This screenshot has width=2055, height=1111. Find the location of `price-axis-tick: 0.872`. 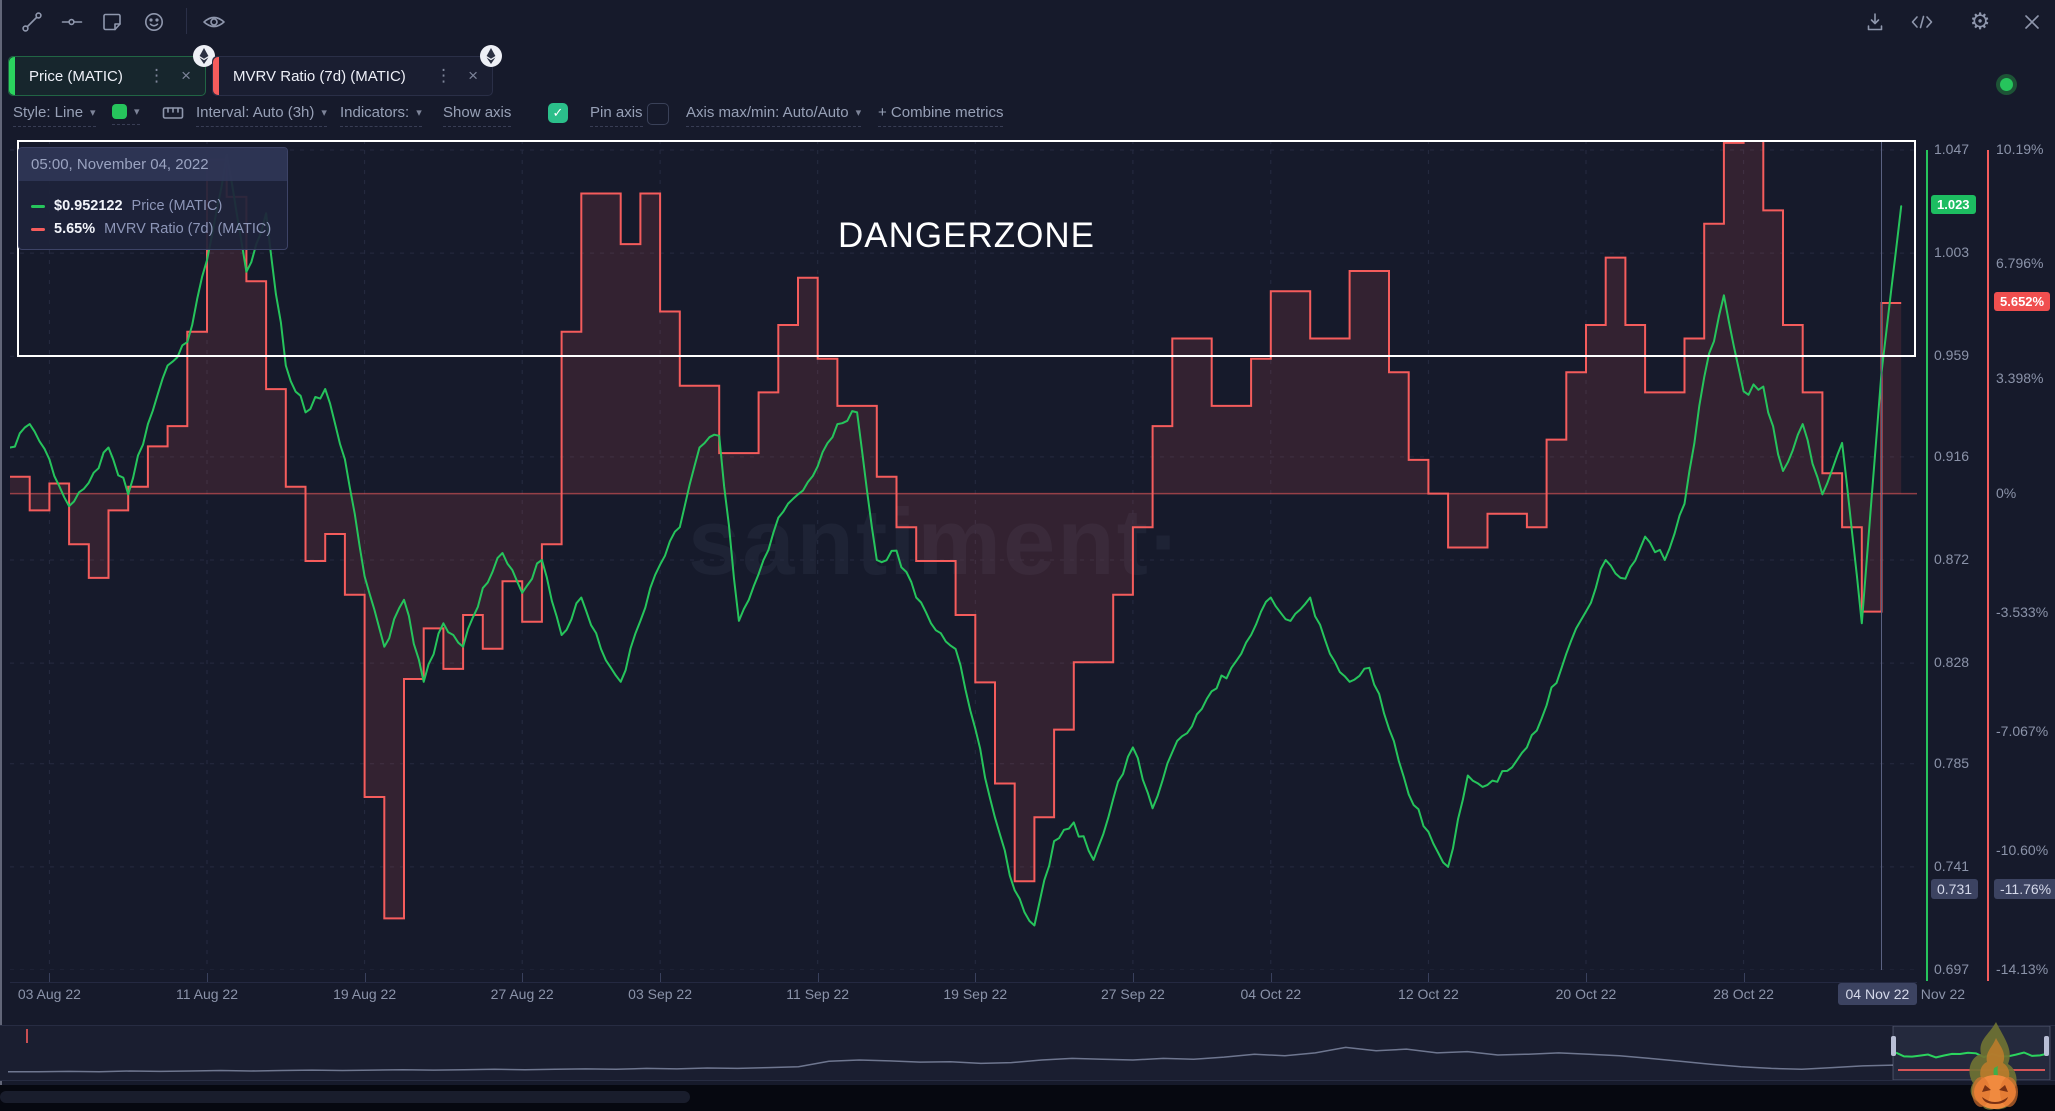

price-axis-tick: 0.872 is located at coordinates (1952, 559).